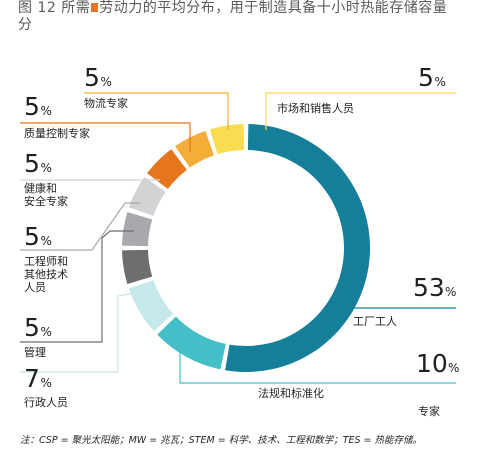 The image size is (480, 468). Describe the element at coordinates (46, 402) in the screenshot. I see `category-label-2-0: 行政人员` at that location.